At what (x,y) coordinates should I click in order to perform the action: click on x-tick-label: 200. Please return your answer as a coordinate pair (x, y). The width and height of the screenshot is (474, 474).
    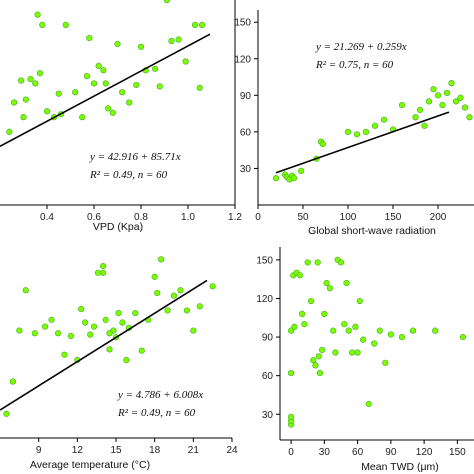
    Looking at the image, I should click on (438, 217).